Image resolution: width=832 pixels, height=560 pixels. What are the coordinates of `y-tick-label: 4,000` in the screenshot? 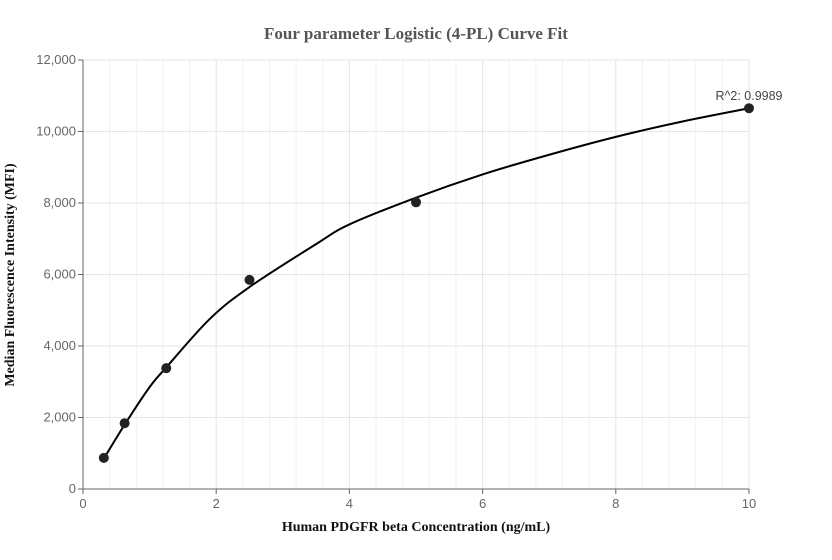 It's located at (59, 345).